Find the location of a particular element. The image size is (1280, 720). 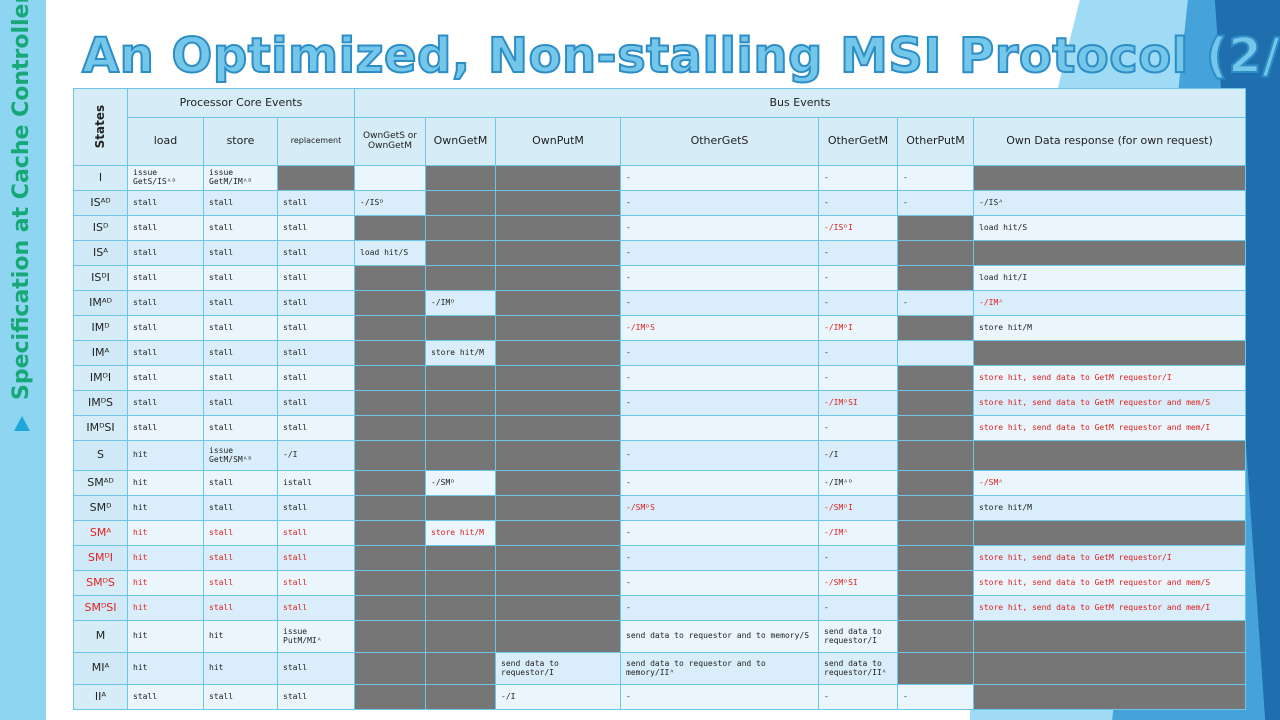

state-cell: SMᴰ is located at coordinates (100, 508).